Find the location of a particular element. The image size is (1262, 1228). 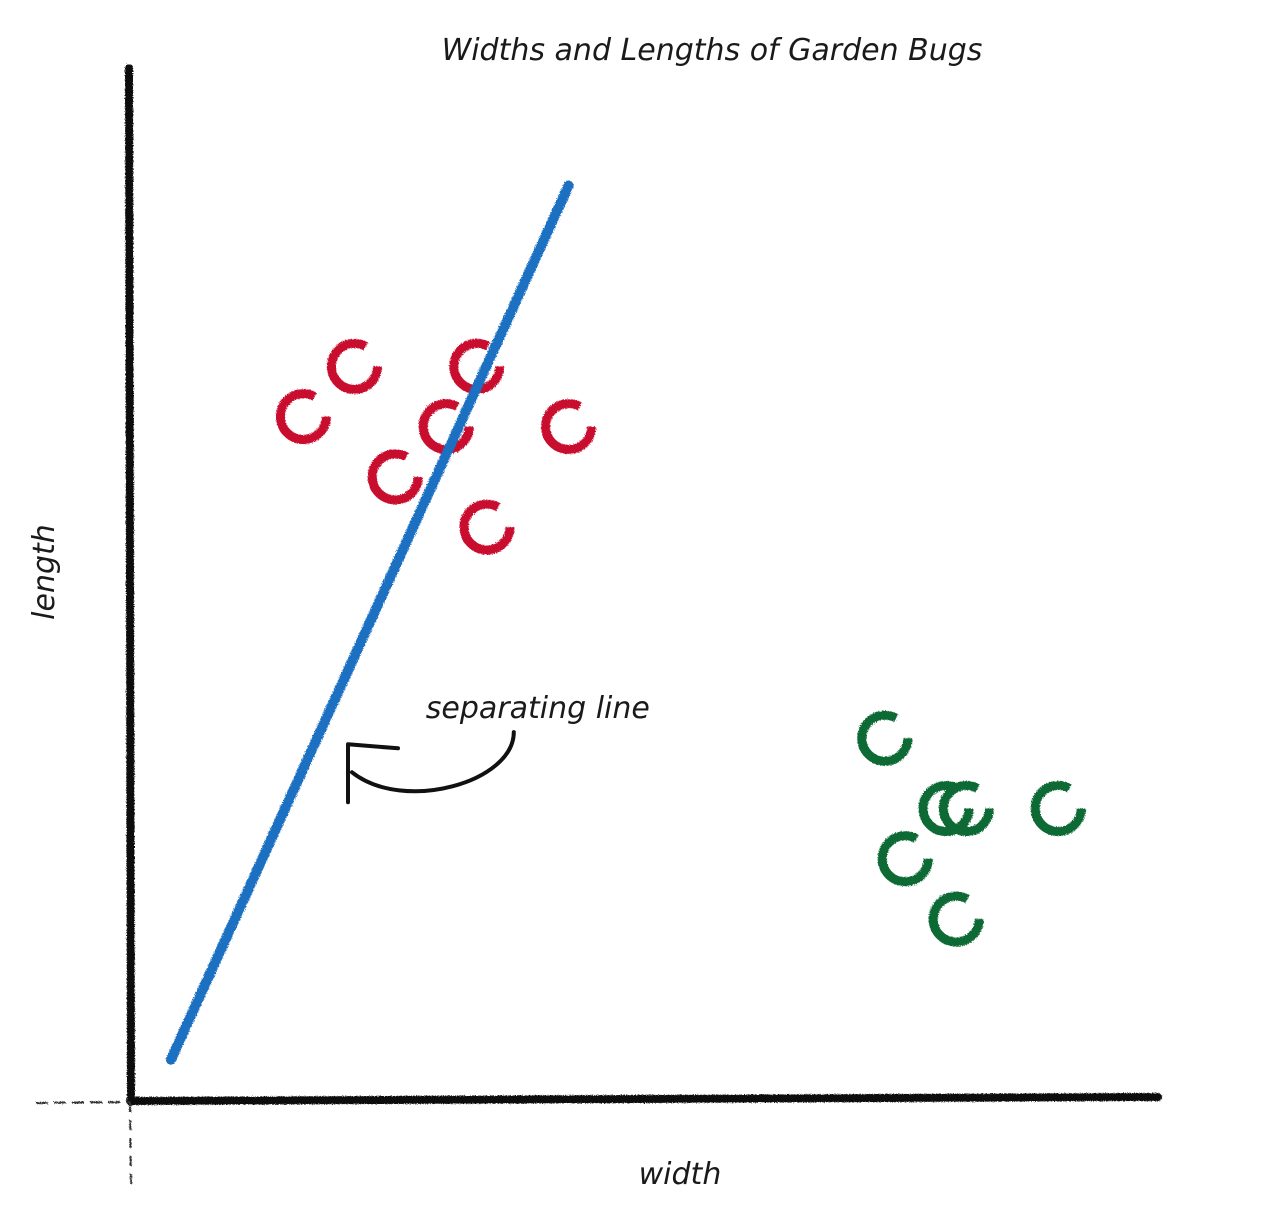

annotation-arrow is located at coordinates (433, 762).